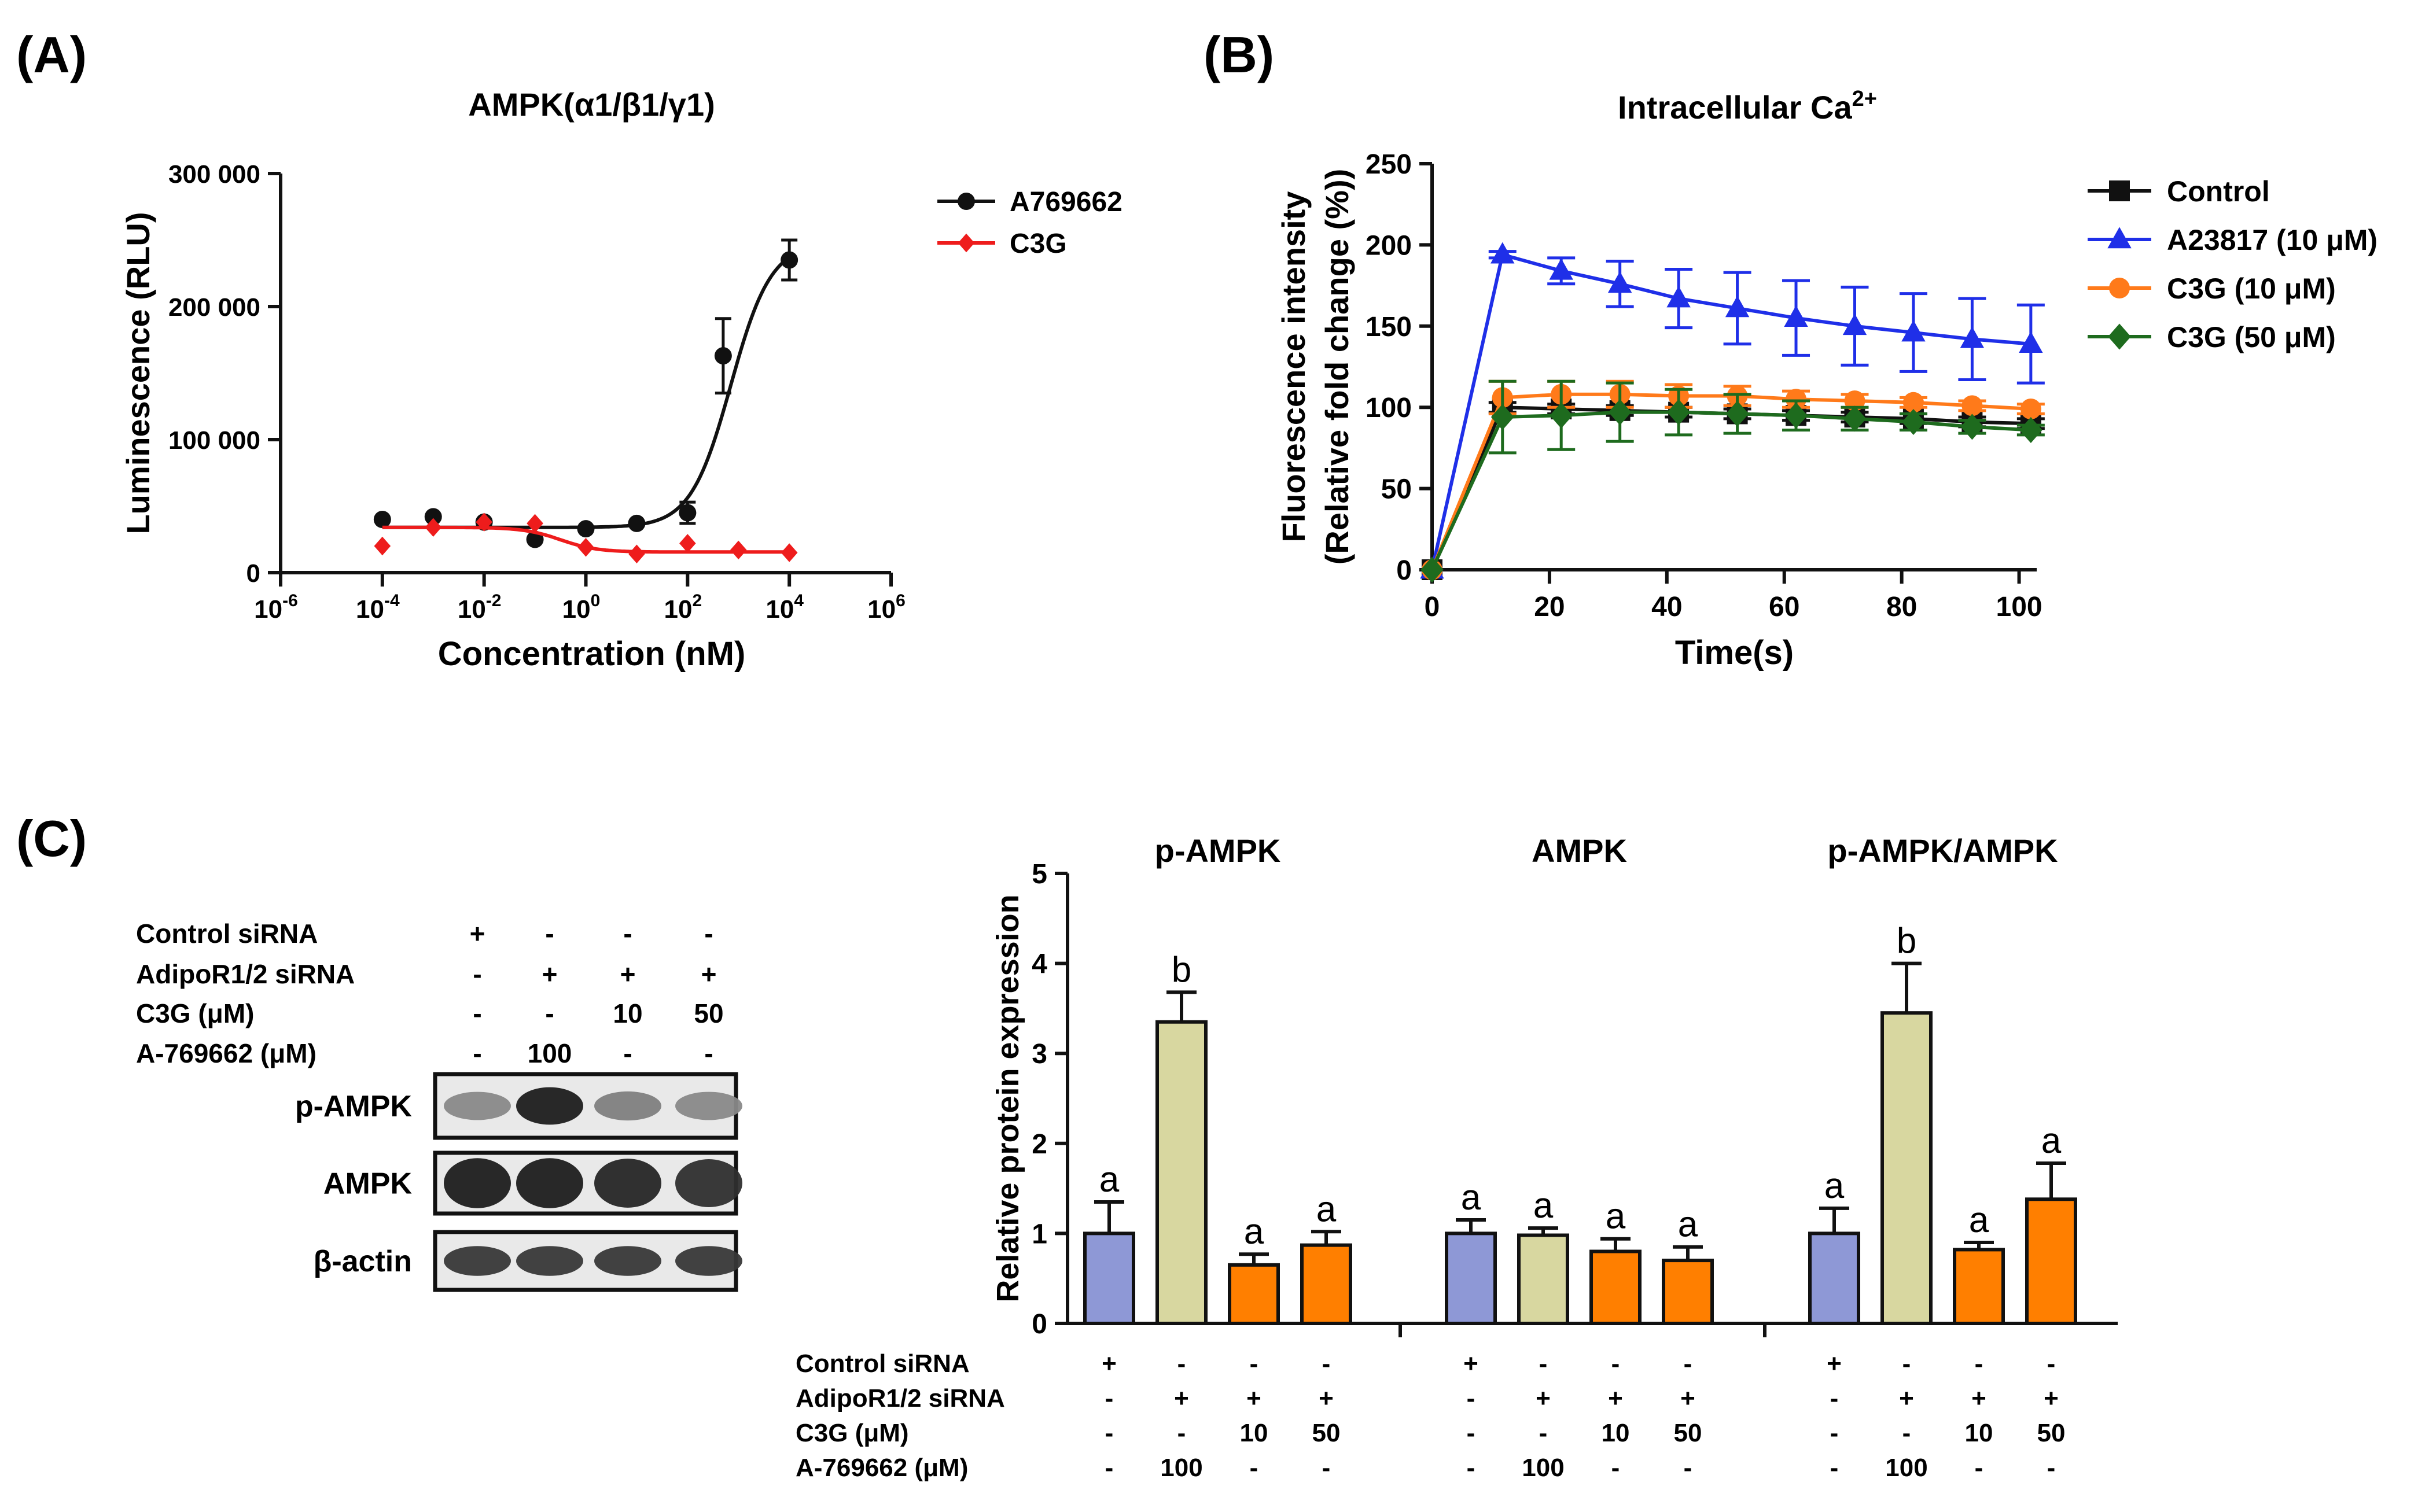 The width and height of the screenshot is (2429, 1512). What do you see at coordinates (886, 607) in the screenshot?
I see `x-tick-label: 10⁶` at bounding box center [886, 607].